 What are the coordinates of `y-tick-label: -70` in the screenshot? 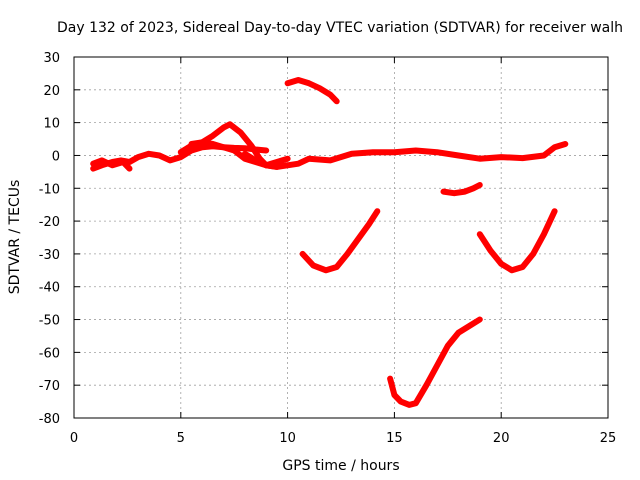 It's located at (49, 386).